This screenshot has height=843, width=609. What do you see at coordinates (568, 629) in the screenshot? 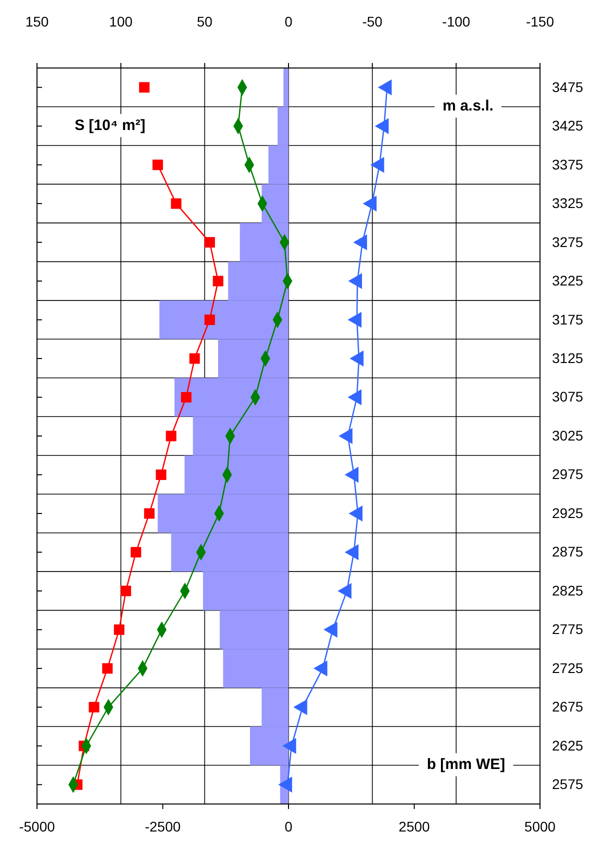
I see `y-tick-label: 2775` at bounding box center [568, 629].